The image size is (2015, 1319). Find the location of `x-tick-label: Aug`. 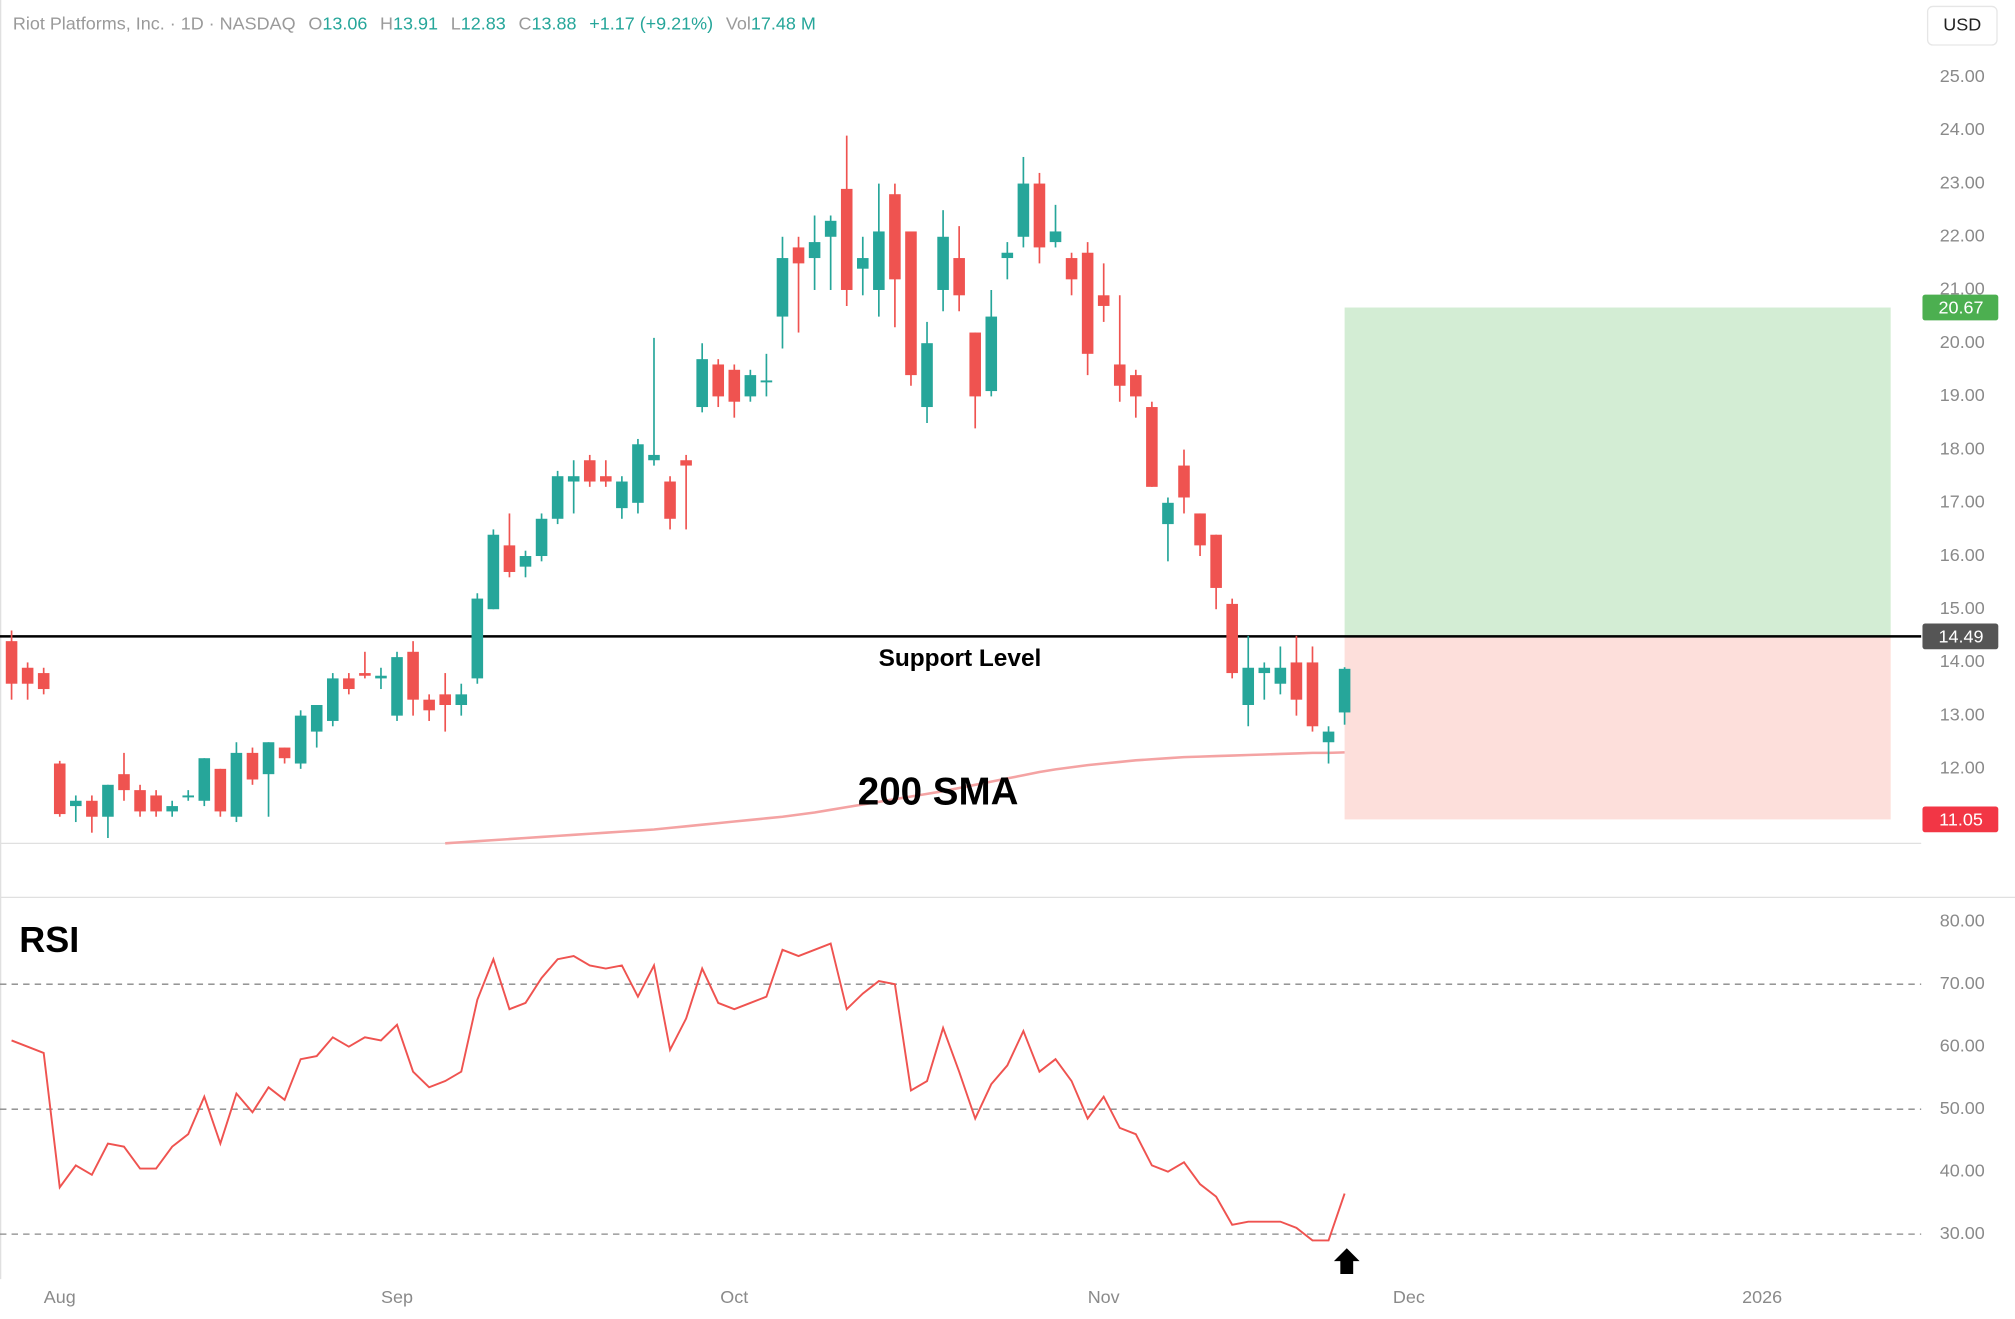

x-tick-label: Aug is located at coordinates (60, 1297).